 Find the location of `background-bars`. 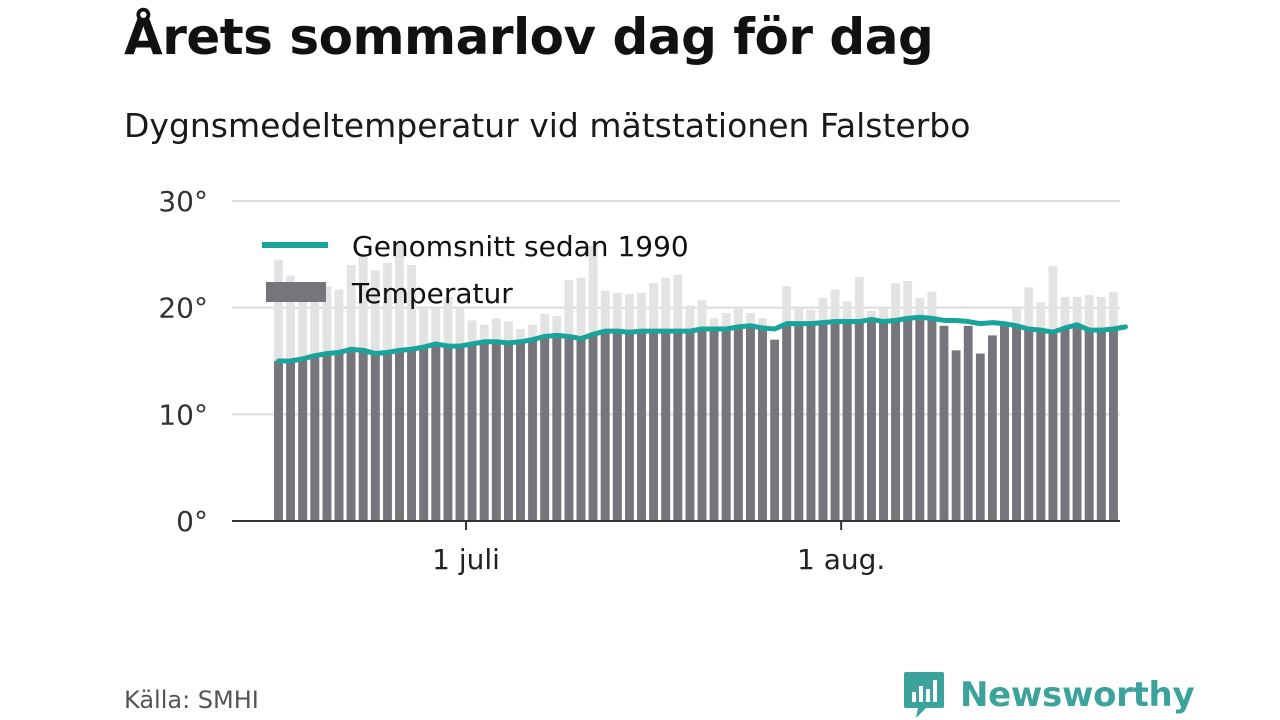

background-bars is located at coordinates (696, 302).